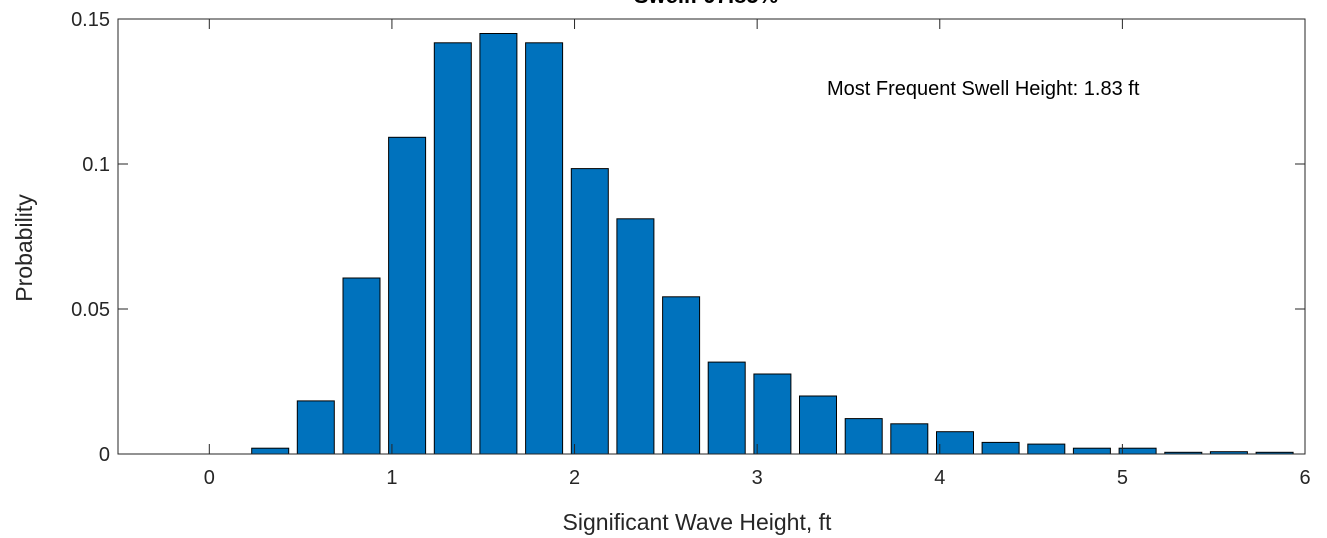 The height and width of the screenshot is (538, 1327). I want to click on x-tick-label: 3, so click(757, 478).